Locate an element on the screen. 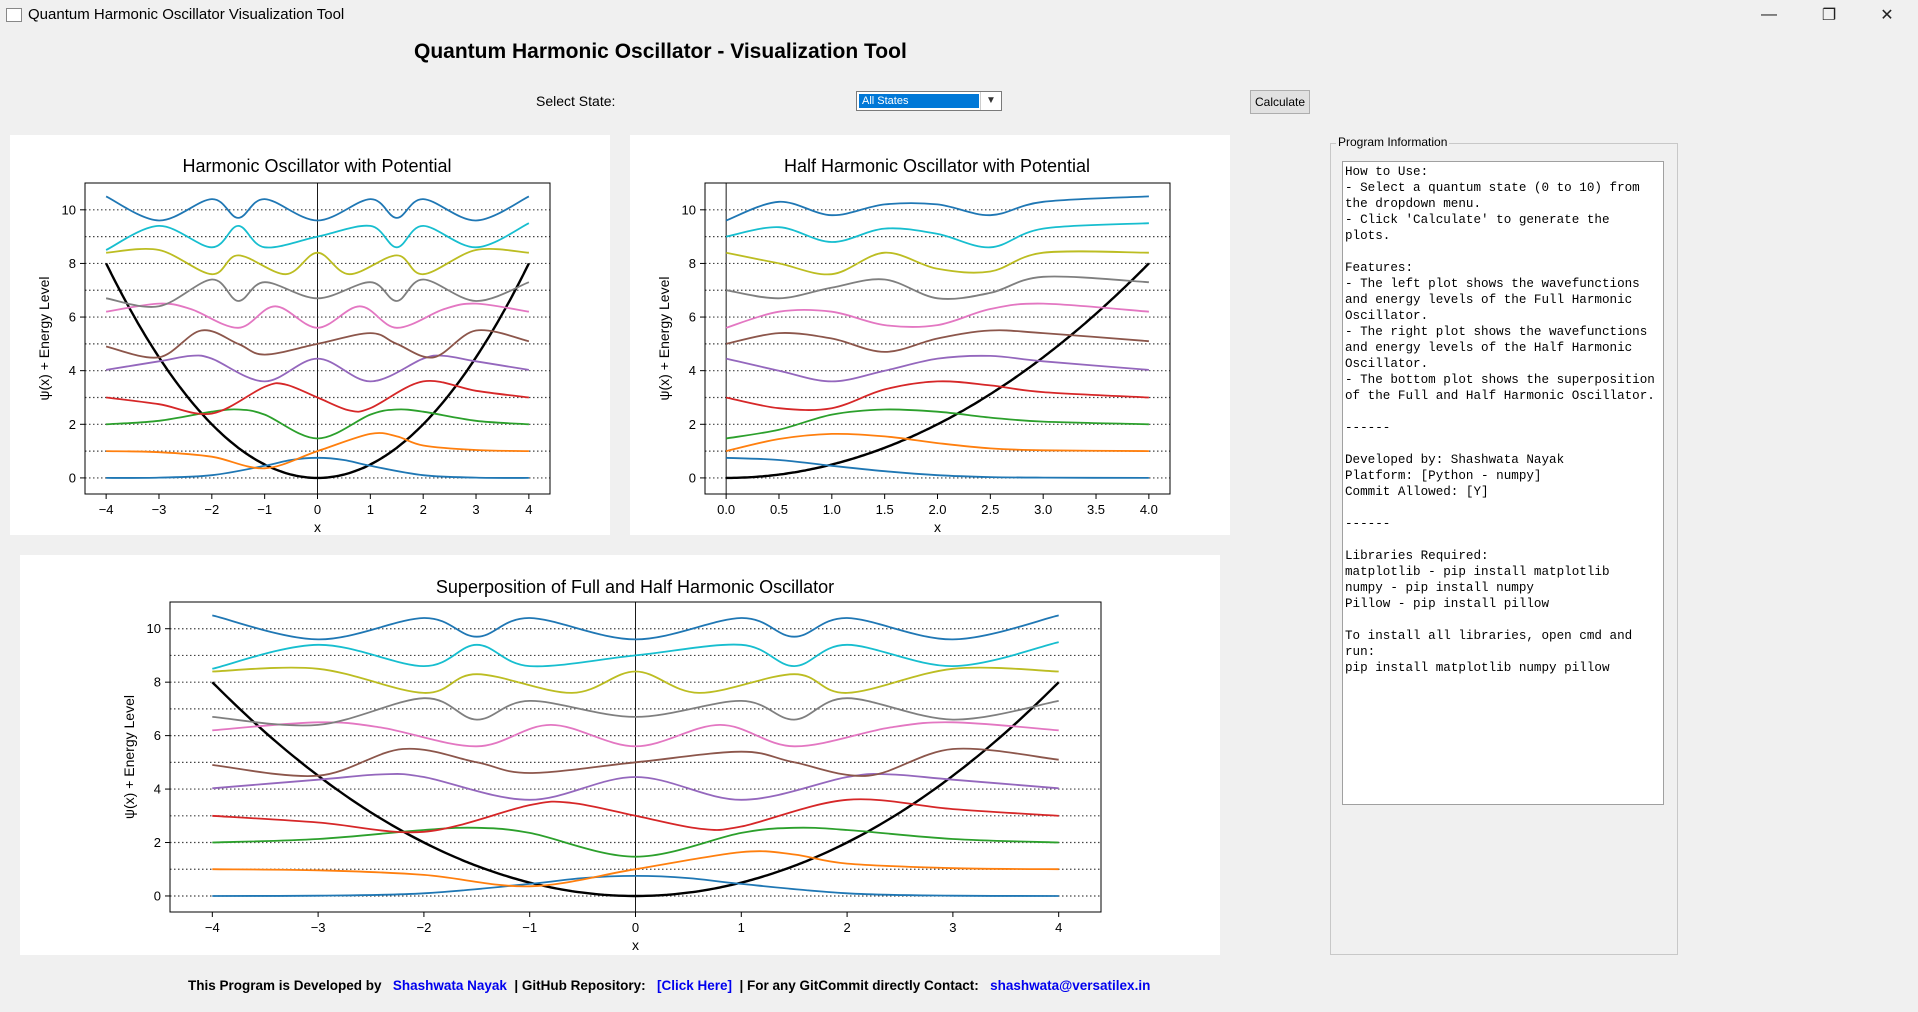 The width and height of the screenshot is (1918, 1012). x-tick-label: 3.0 is located at coordinates (1043, 509).